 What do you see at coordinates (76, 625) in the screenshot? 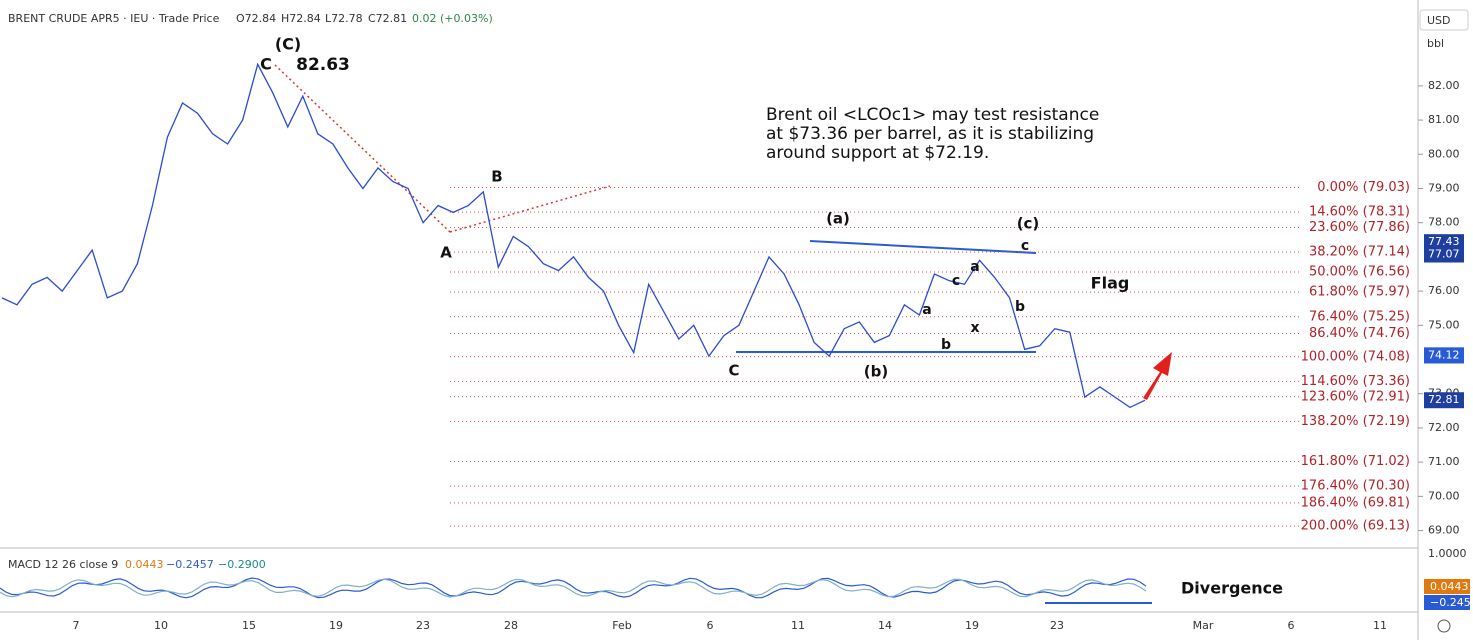
I see `x-tick-label: 7` at bounding box center [76, 625].